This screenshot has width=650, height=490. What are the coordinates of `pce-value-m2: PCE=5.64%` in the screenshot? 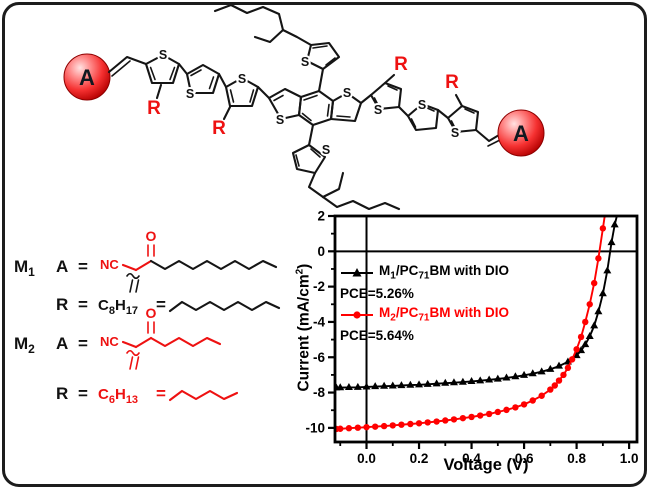 It's located at (377, 335).